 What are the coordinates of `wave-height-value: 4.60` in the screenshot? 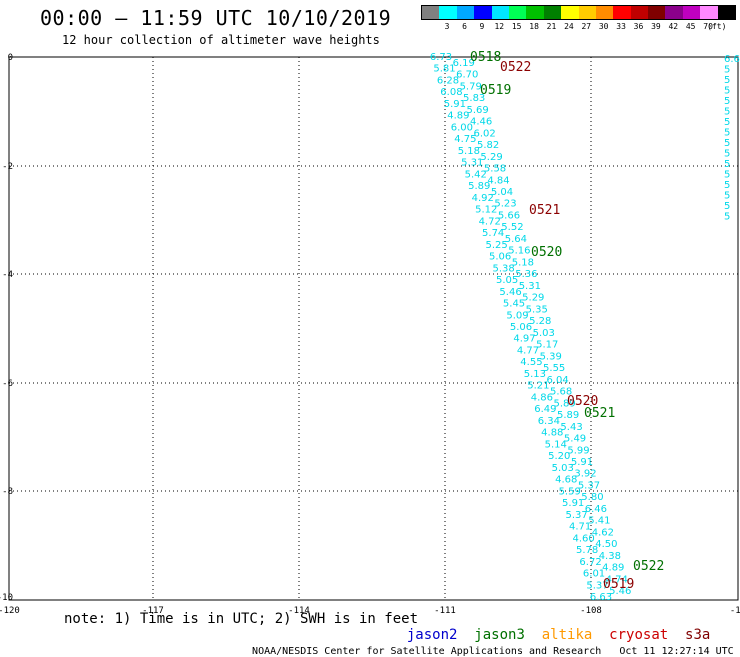 It's located at (583, 538).